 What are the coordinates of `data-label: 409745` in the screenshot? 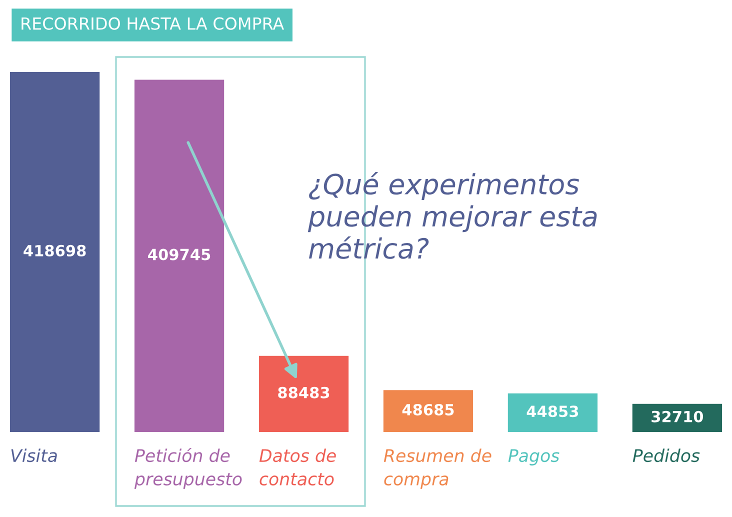 It's located at (179, 254).